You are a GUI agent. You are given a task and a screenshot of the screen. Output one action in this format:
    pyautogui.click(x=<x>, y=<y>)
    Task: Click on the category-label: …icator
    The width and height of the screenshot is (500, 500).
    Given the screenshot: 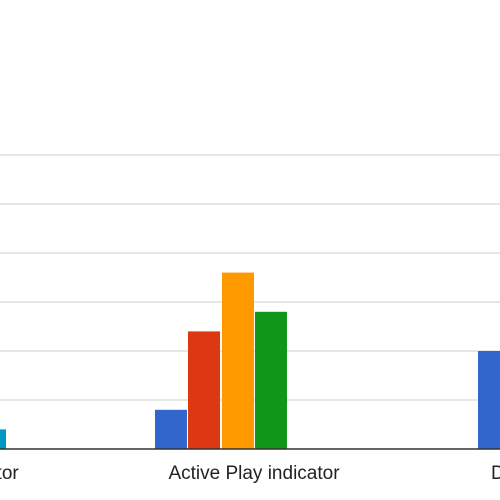 What is the action you would take?
    pyautogui.click(x=9, y=473)
    